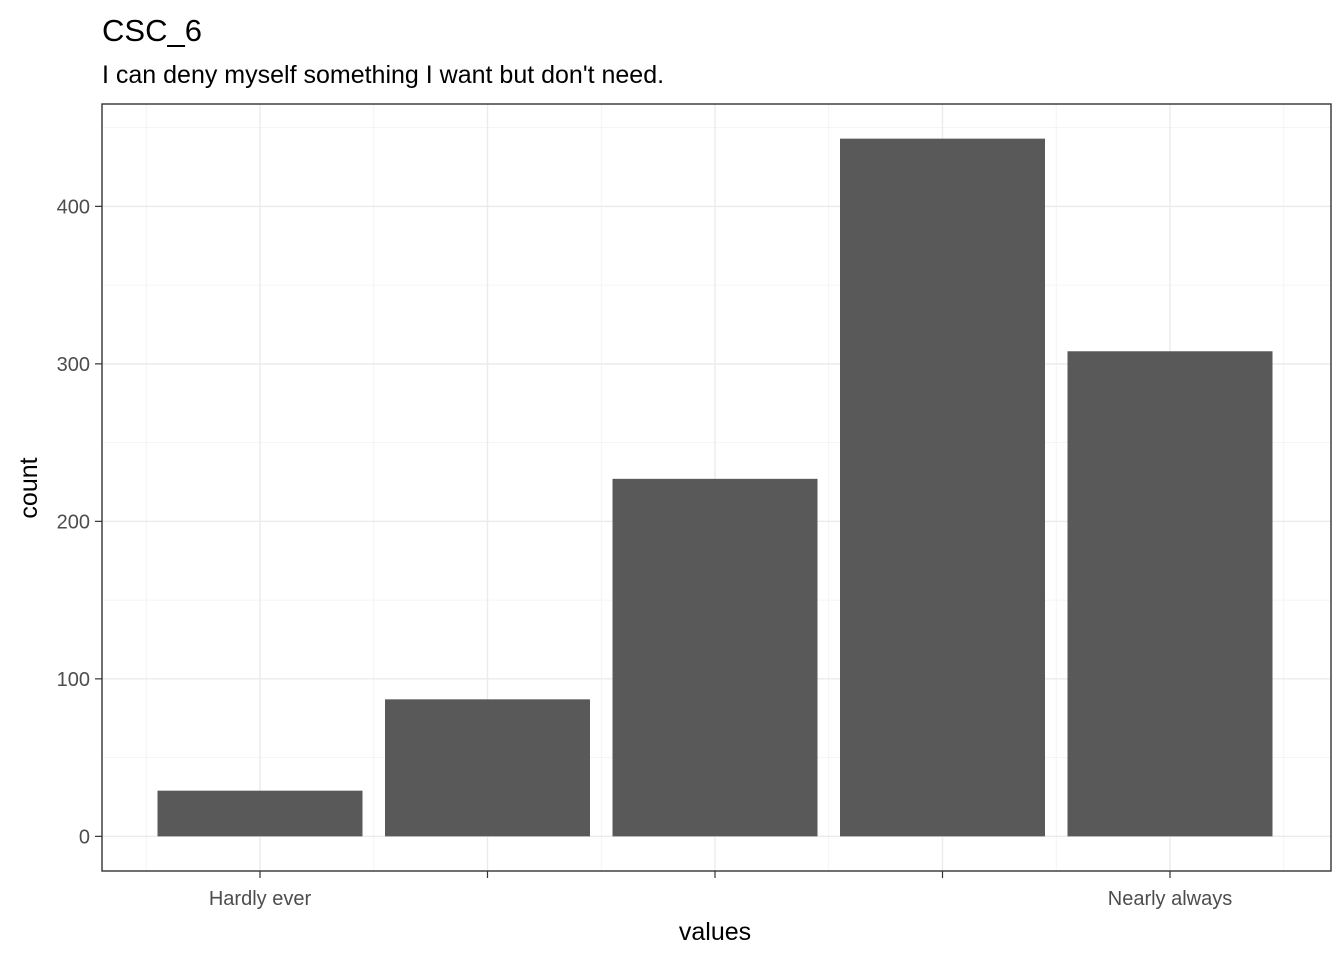  What do you see at coordinates (73, 680) in the screenshot?
I see `y-tick-label: 100` at bounding box center [73, 680].